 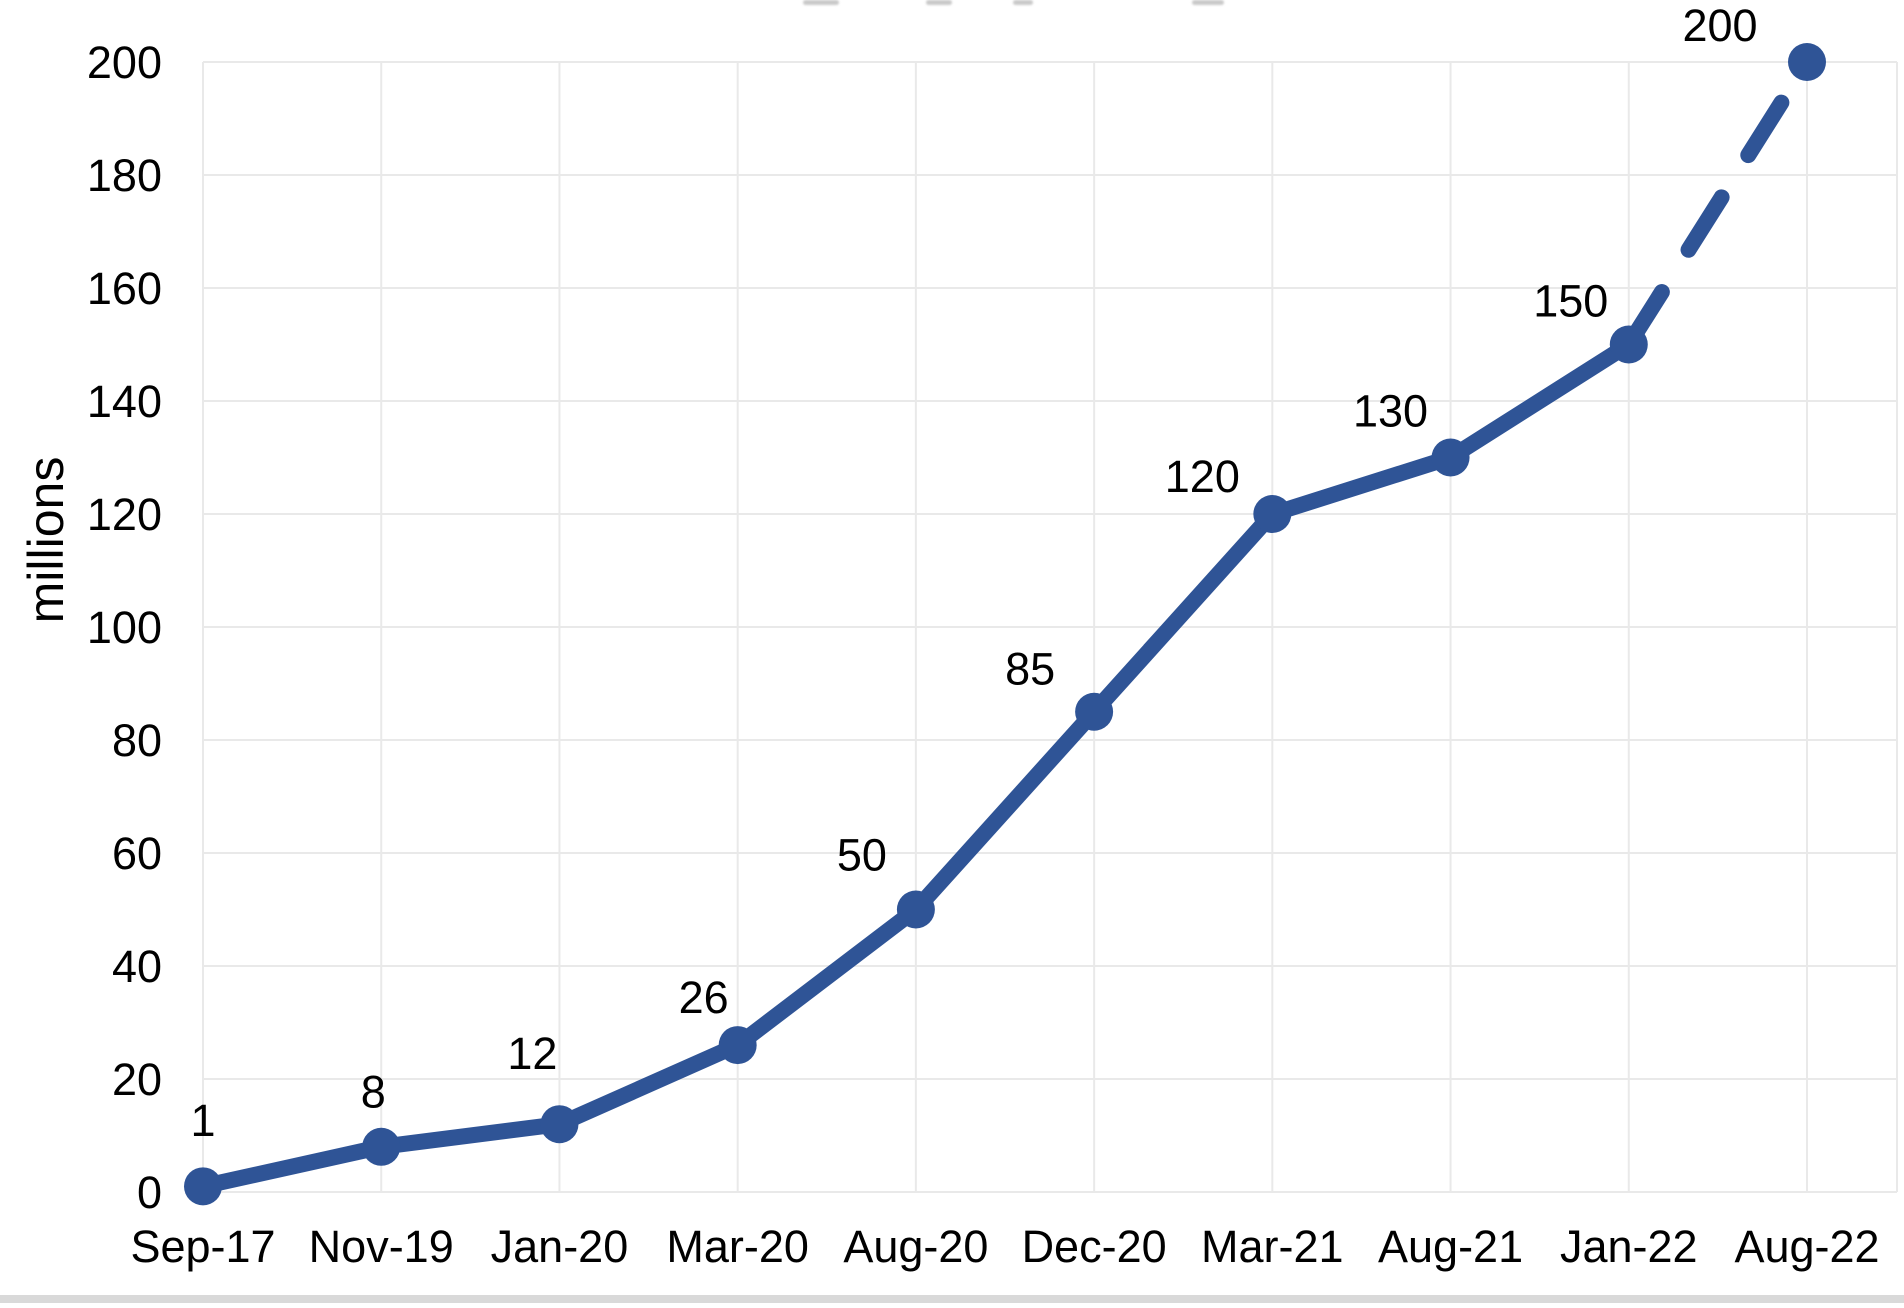 I want to click on data-label: 26, so click(x=704, y=997).